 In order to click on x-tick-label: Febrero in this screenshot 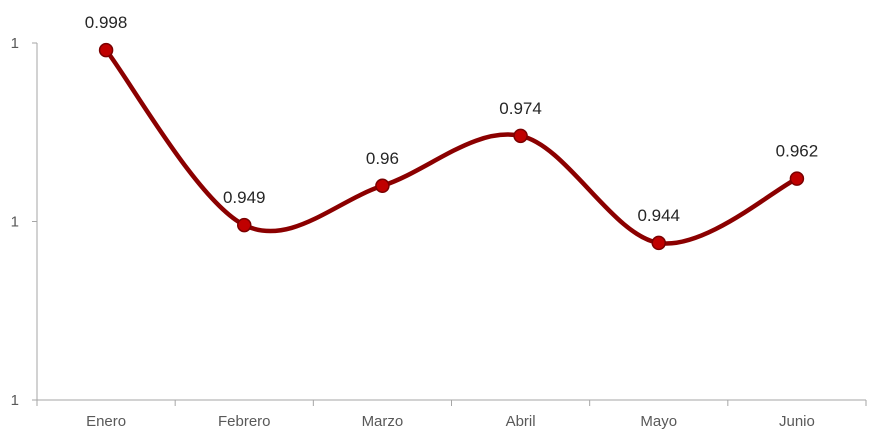, I will do `click(244, 421)`.